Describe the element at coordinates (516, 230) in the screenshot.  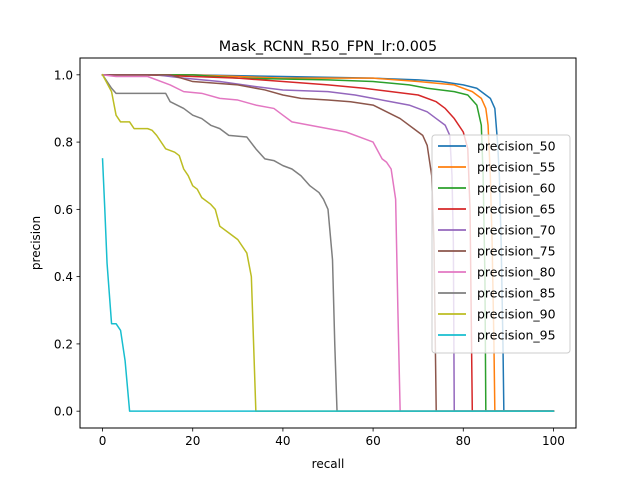
I see `legend-label-precision_70: precision_70` at that location.